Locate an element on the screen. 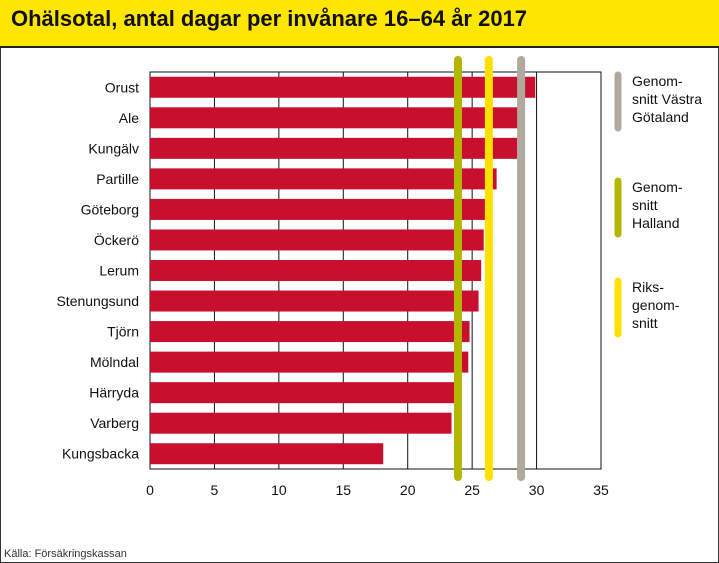  category-label: Härryda is located at coordinates (114, 393).